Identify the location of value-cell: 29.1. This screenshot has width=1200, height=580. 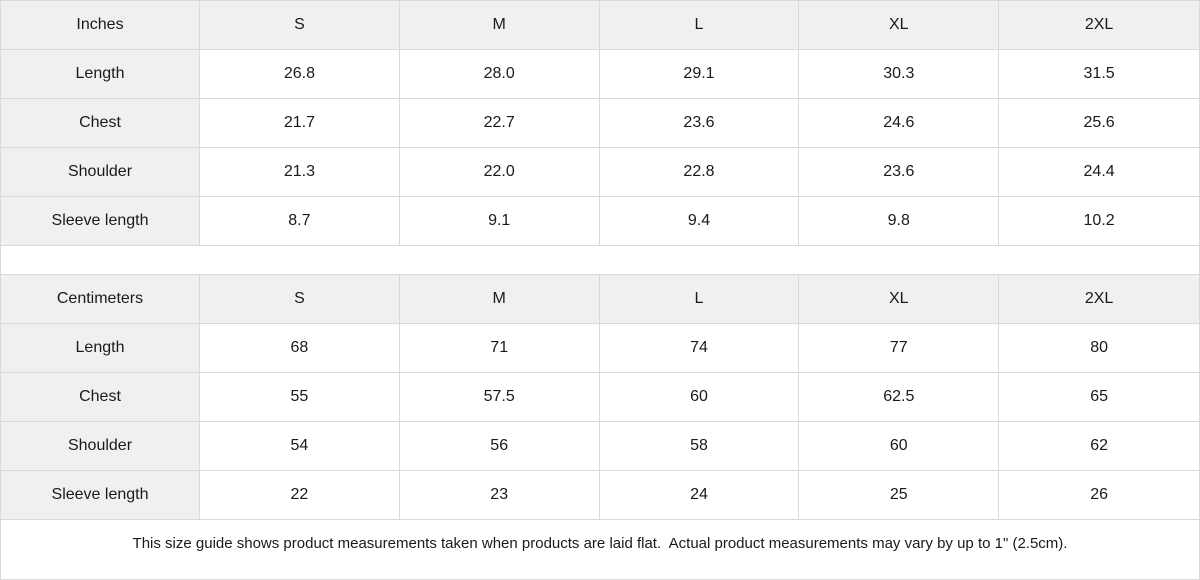
(699, 74).